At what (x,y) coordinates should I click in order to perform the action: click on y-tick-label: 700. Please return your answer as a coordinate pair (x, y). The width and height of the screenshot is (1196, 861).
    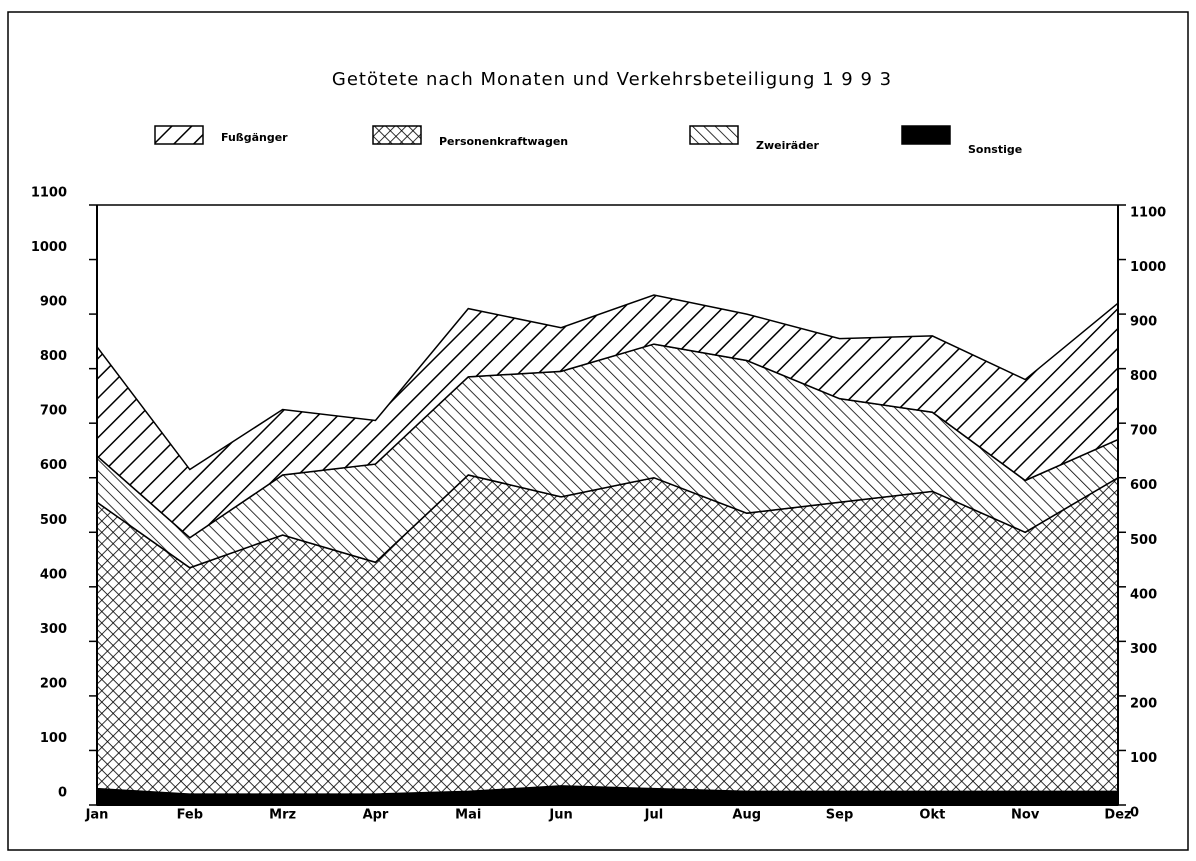
    Looking at the image, I should click on (53, 411).